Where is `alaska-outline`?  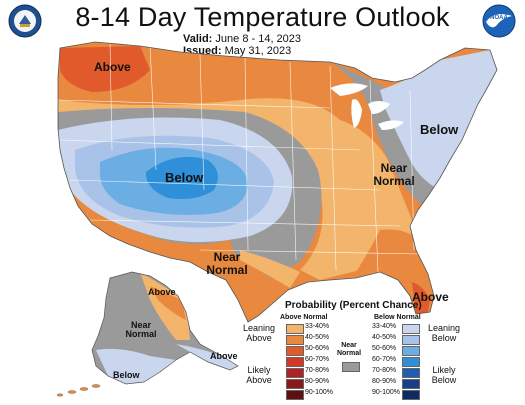 alaska-outline is located at coordinates (165, 328).